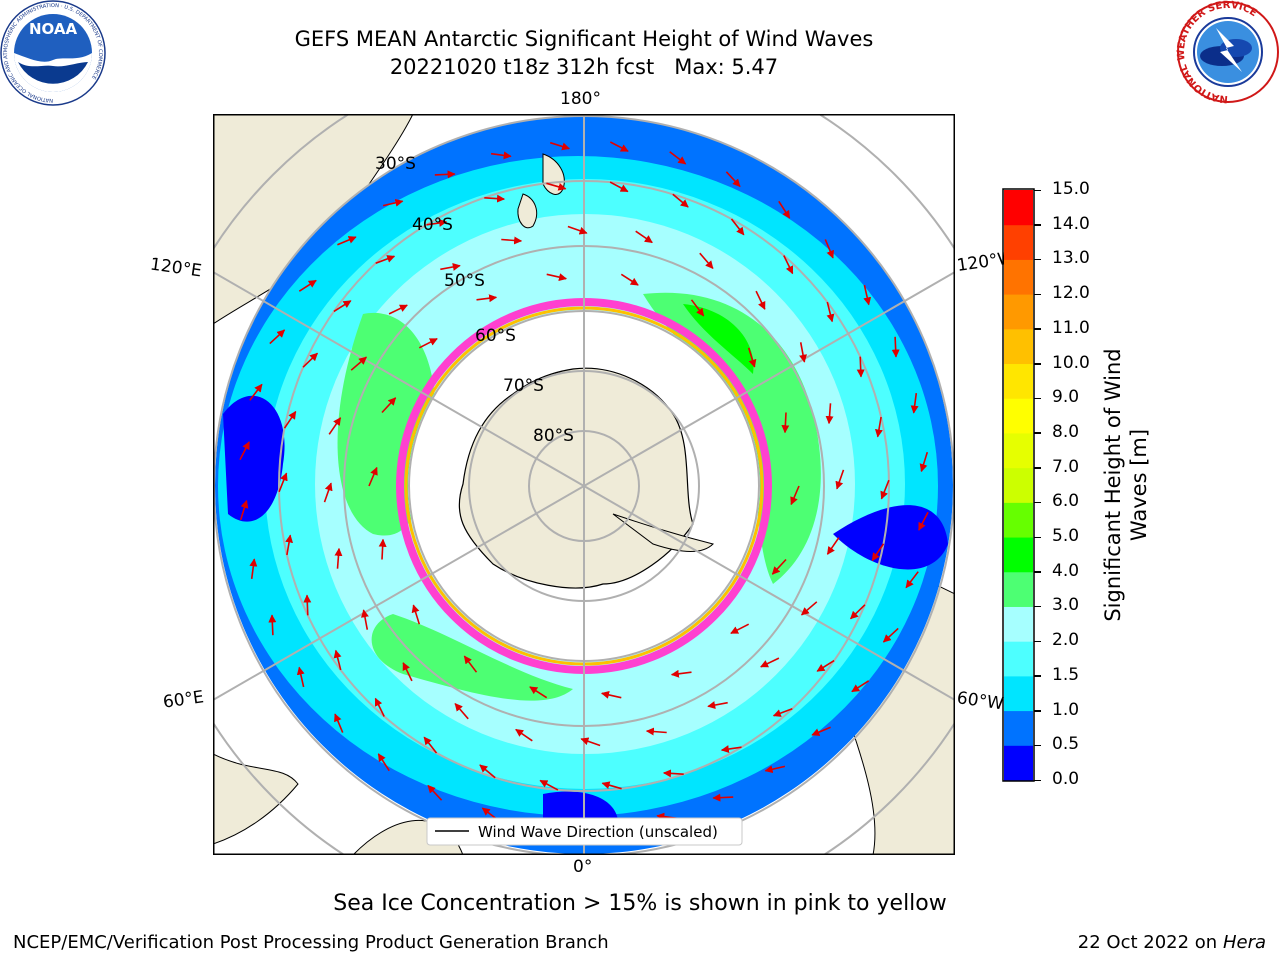  I want to click on colorbar-tick-label: 6.0, so click(1066, 501).